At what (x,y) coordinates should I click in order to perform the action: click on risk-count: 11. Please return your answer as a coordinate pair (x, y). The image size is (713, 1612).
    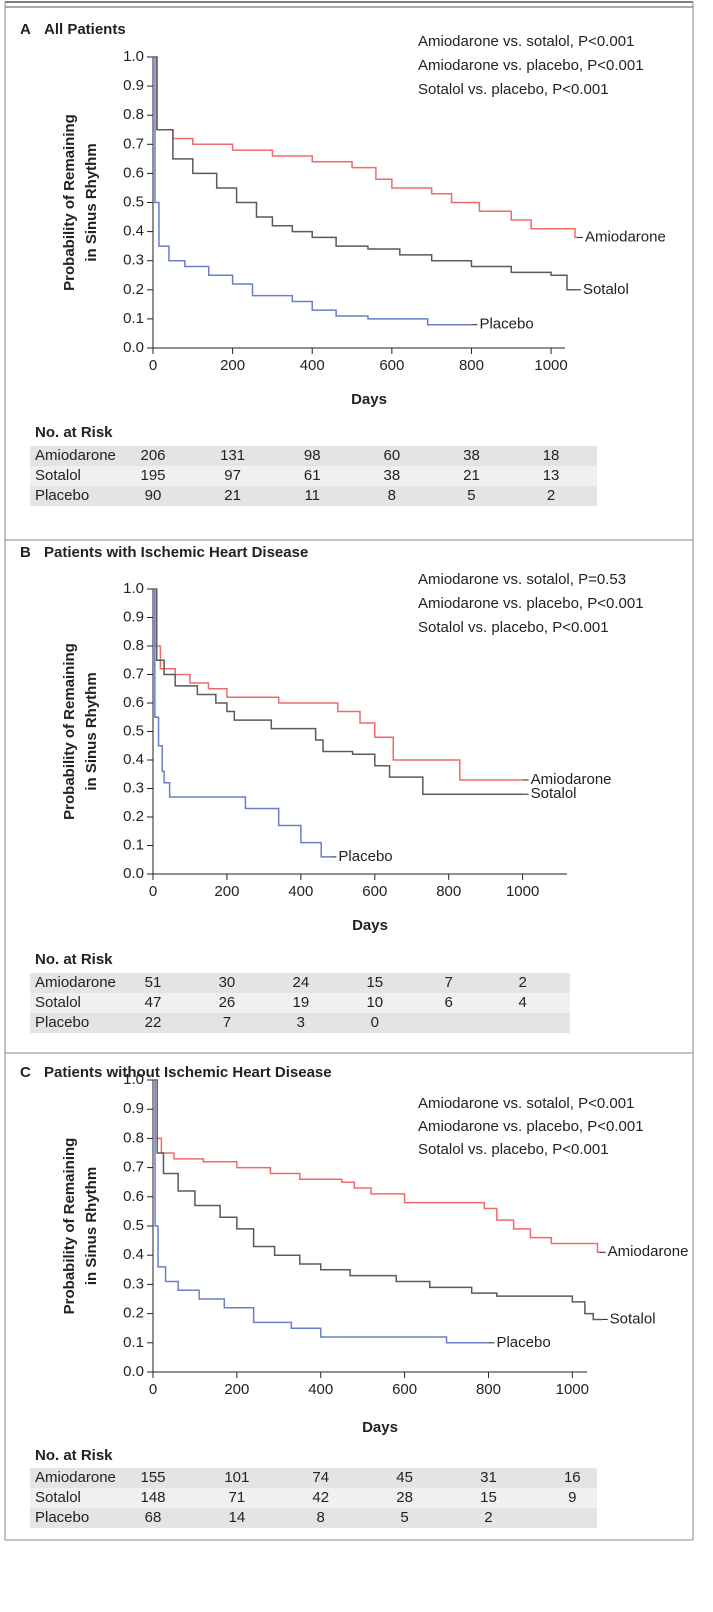
    Looking at the image, I should click on (312, 495).